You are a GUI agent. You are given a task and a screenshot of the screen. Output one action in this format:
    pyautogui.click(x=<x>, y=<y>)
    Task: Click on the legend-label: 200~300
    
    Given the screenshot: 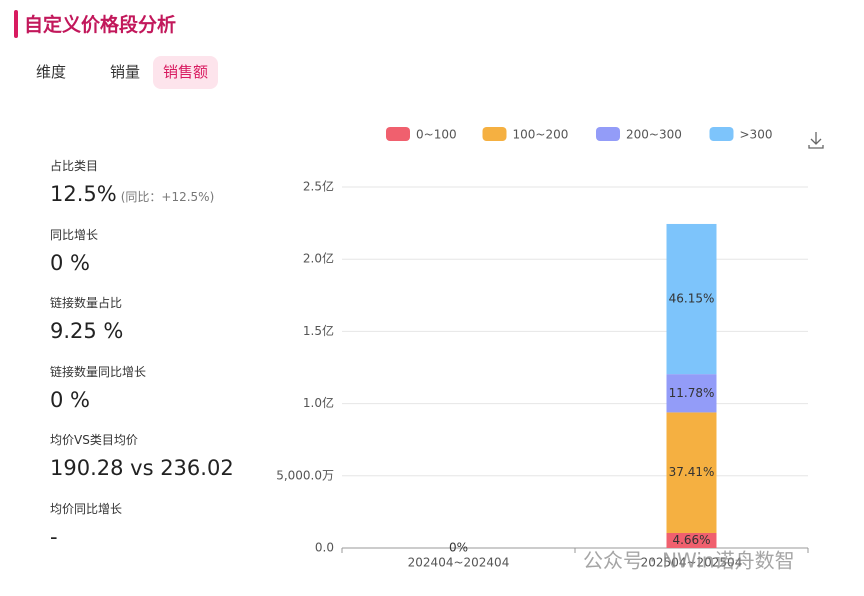 What is the action you would take?
    pyautogui.click(x=654, y=135)
    